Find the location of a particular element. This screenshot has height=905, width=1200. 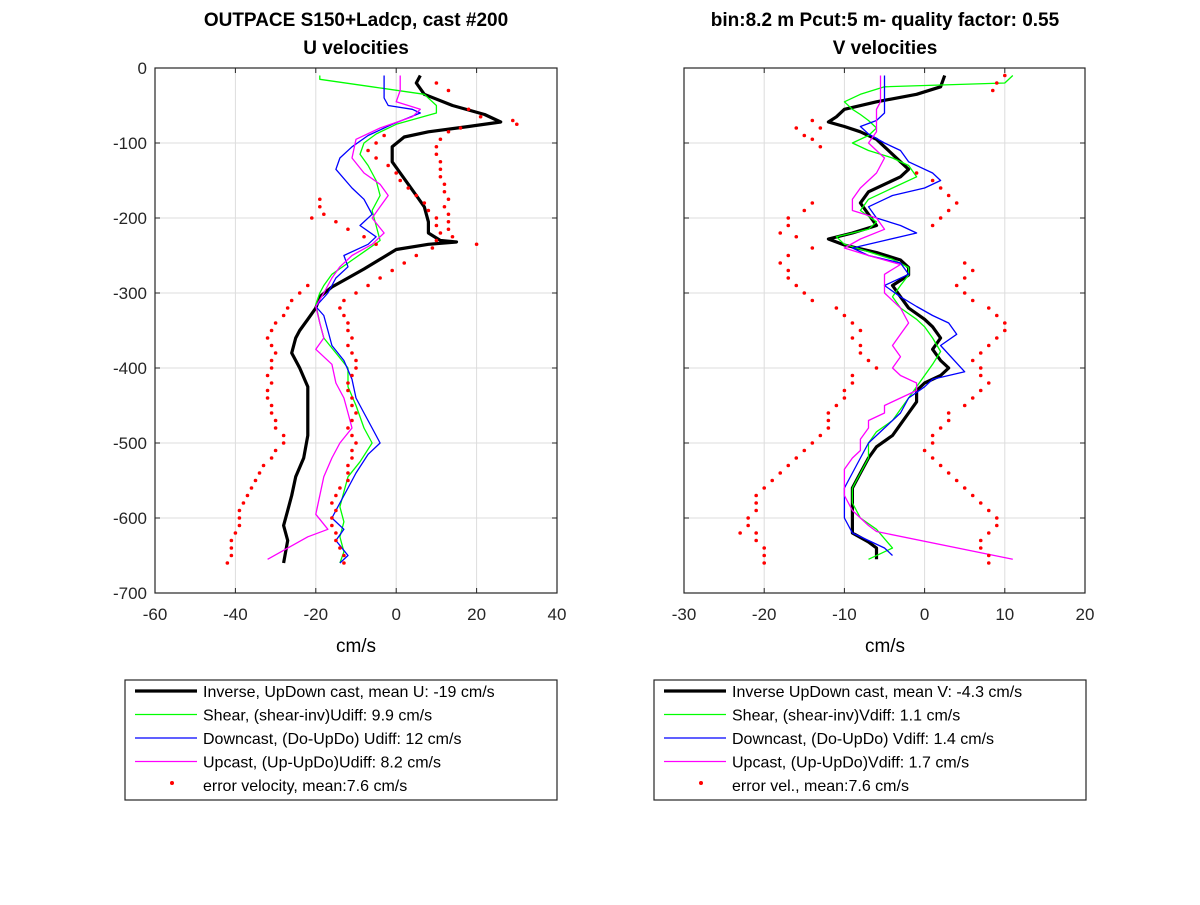

y-tick-label: -300 is located at coordinates (130, 293).